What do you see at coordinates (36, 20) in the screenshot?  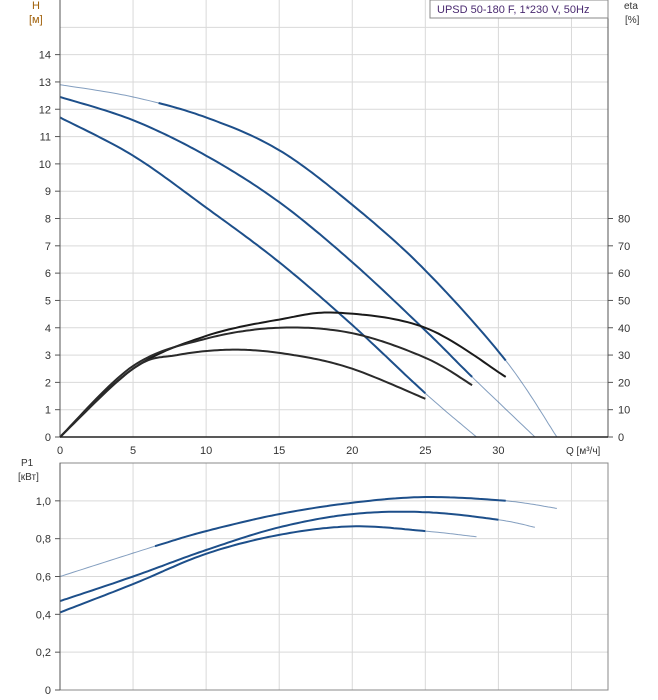 I see `h-axis-unit: [м]` at bounding box center [36, 20].